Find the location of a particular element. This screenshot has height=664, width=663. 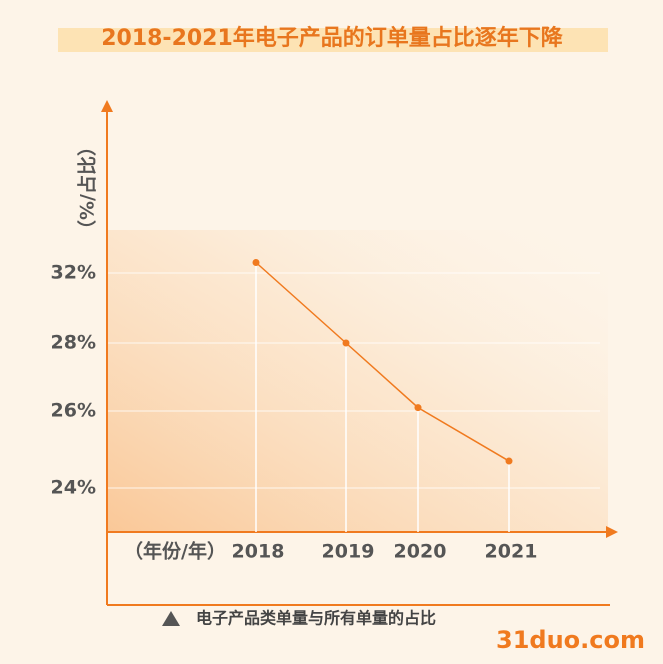

x-arrow is located at coordinates (612, 532).